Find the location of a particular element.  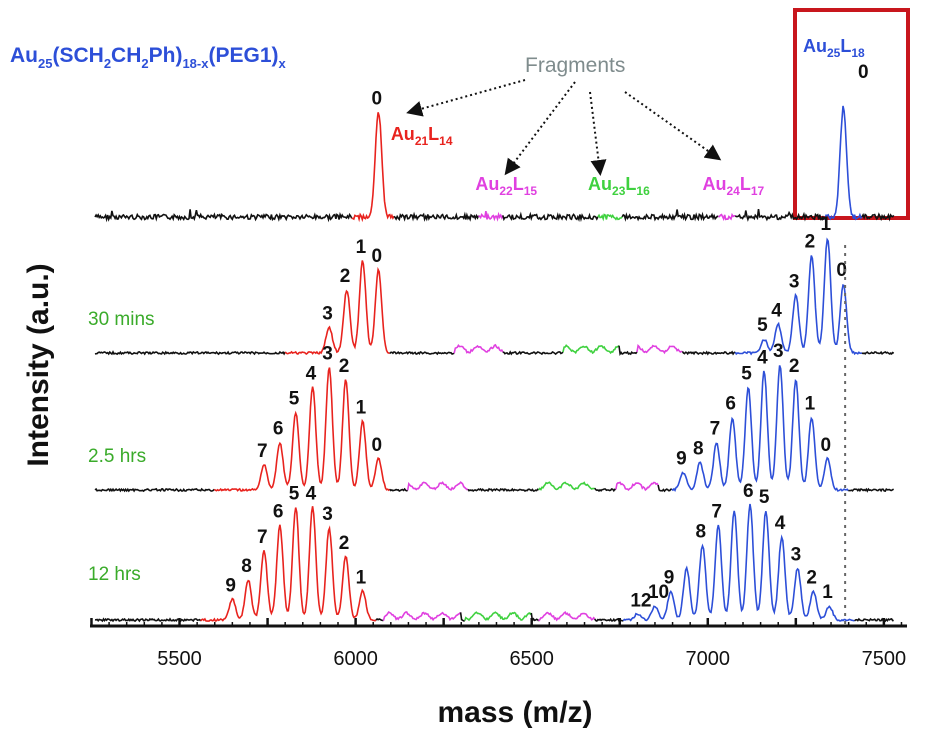

box-label-sub: 25 is located at coordinates (834, 53).